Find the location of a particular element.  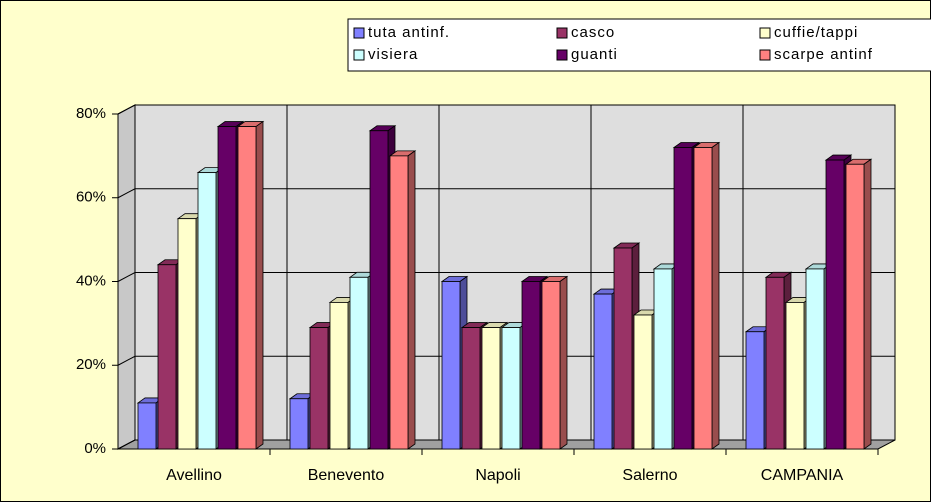

y-tick-label: 40% is located at coordinates (91, 280).